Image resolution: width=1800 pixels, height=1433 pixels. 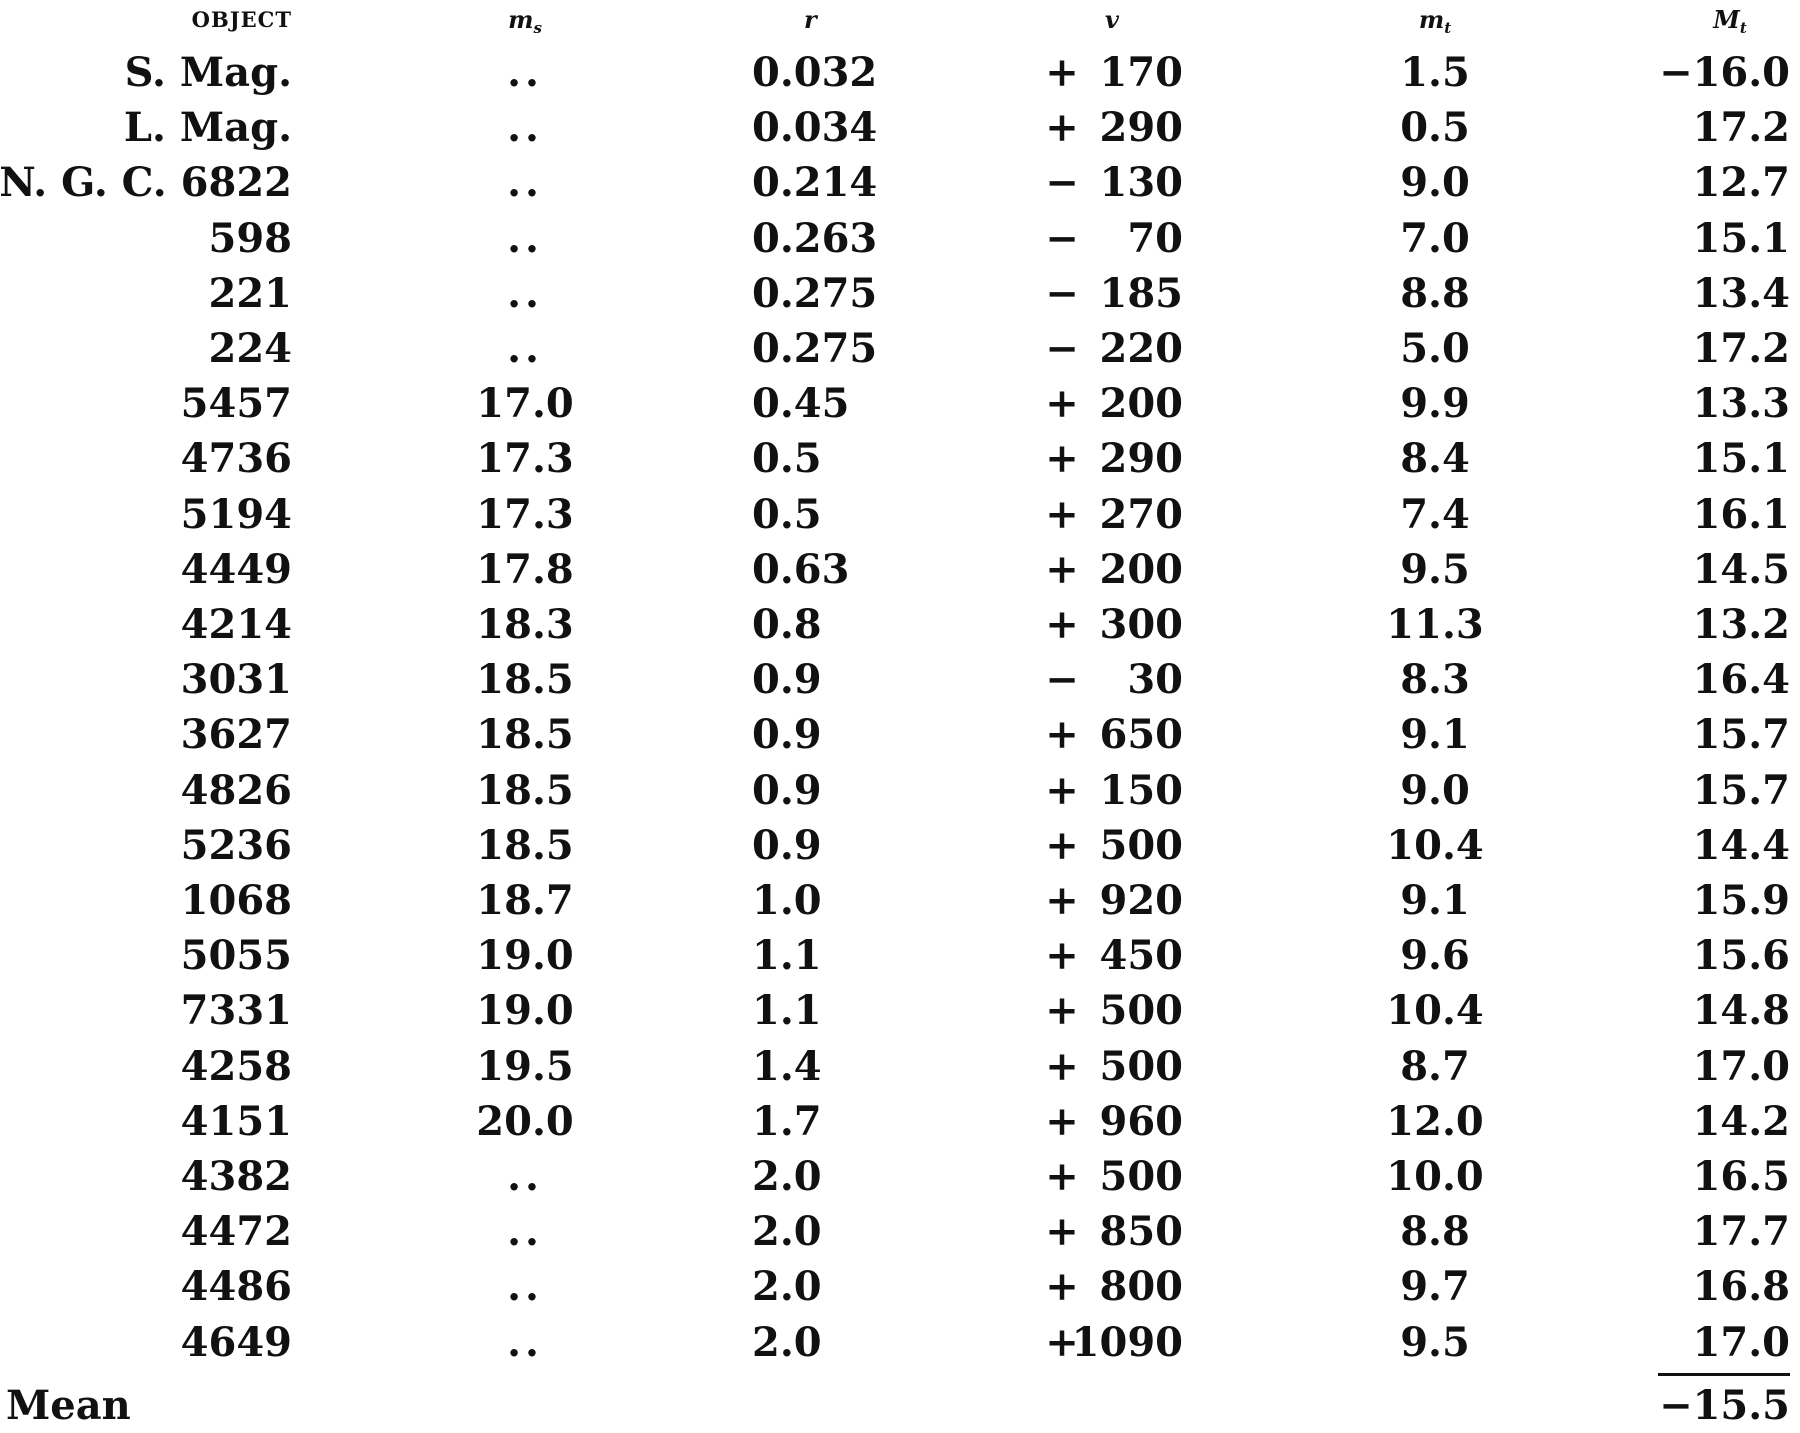 I want to click on v-value-cell: 500, so click(x=1141, y=1176).